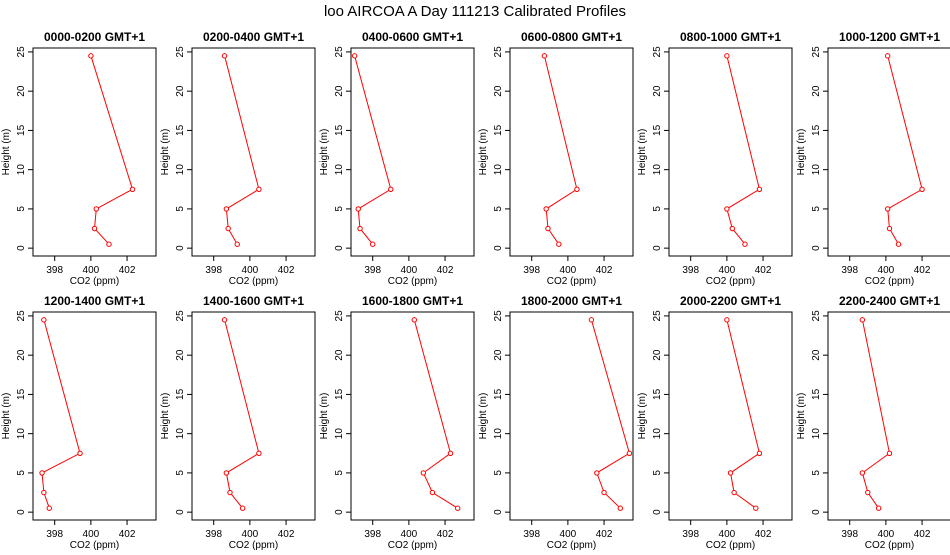 The width and height of the screenshot is (950, 555). Describe the element at coordinates (889, 301) in the screenshot. I see `panel-title: 2200-2400 GMT+1` at that location.